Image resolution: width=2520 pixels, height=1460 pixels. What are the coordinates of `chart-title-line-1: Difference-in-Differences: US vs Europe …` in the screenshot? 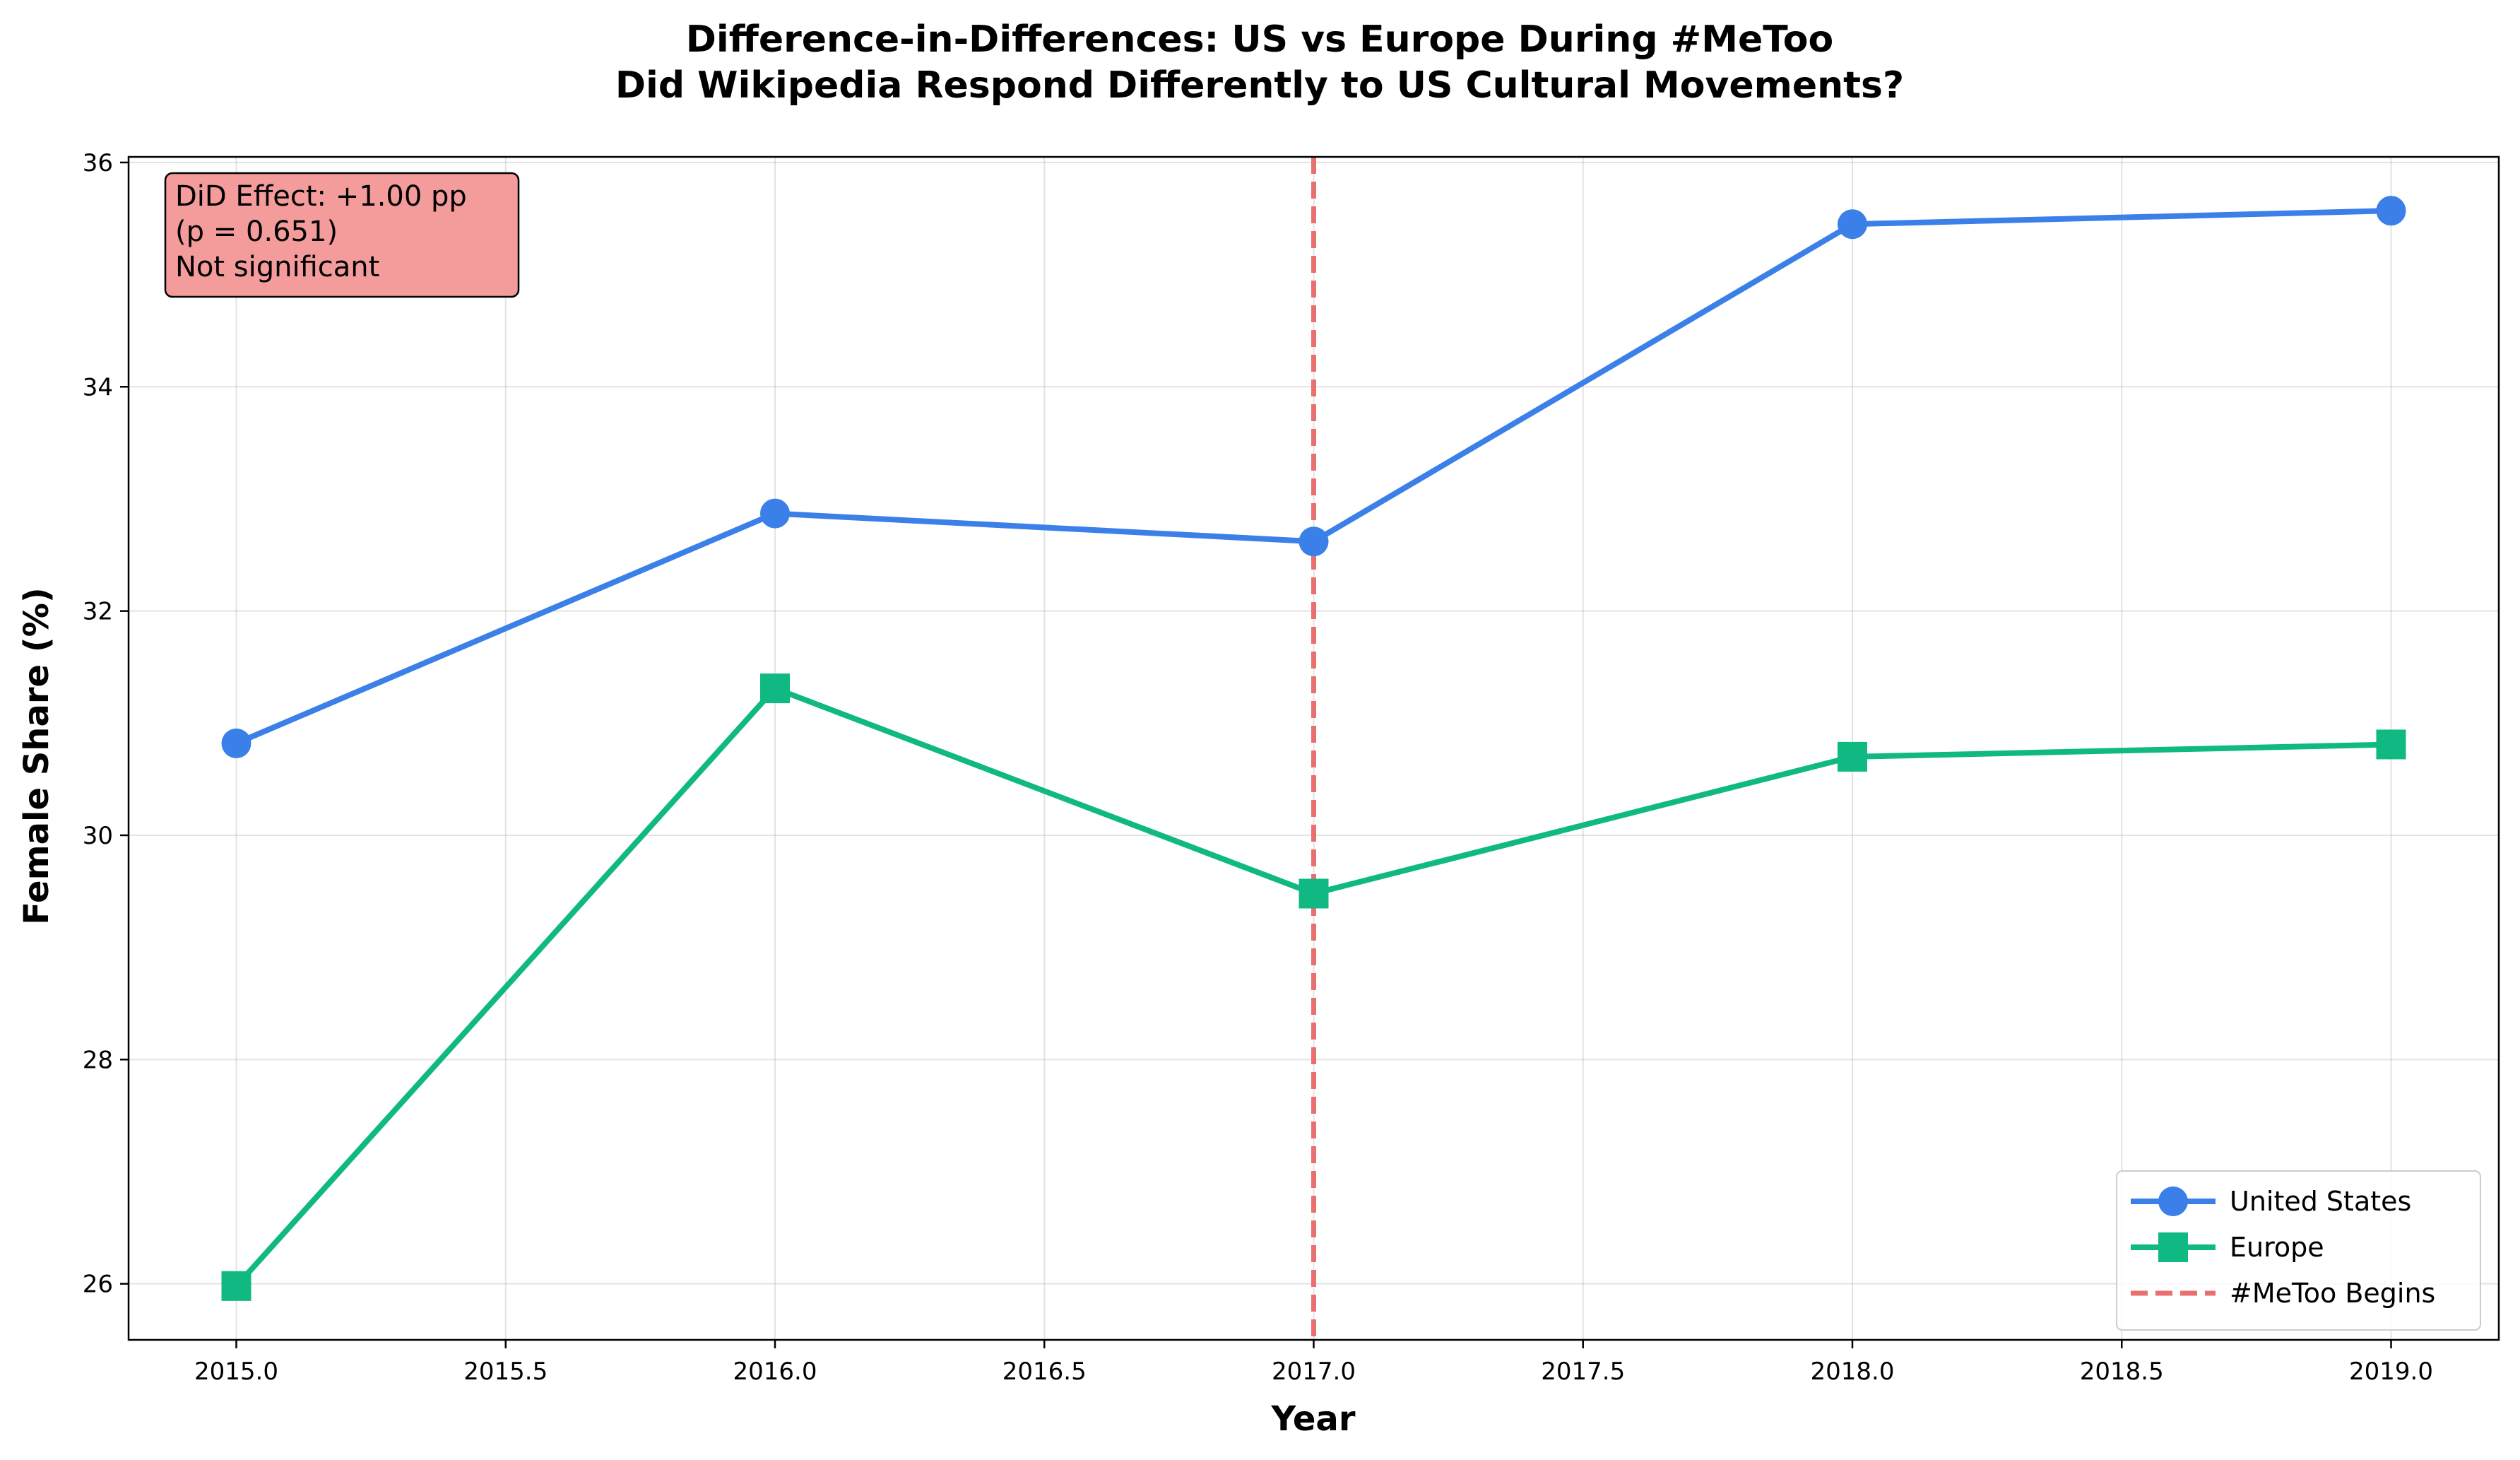 It's located at (1260, 39).